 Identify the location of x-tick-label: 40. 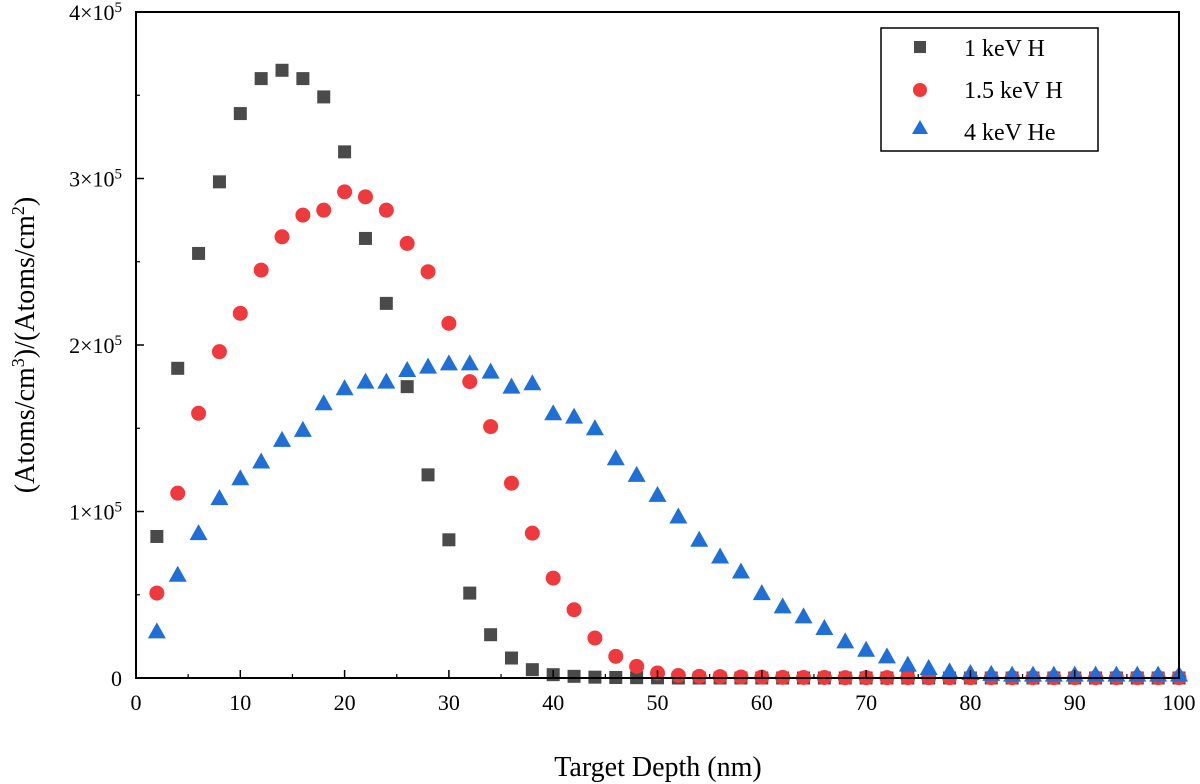
(553, 702).